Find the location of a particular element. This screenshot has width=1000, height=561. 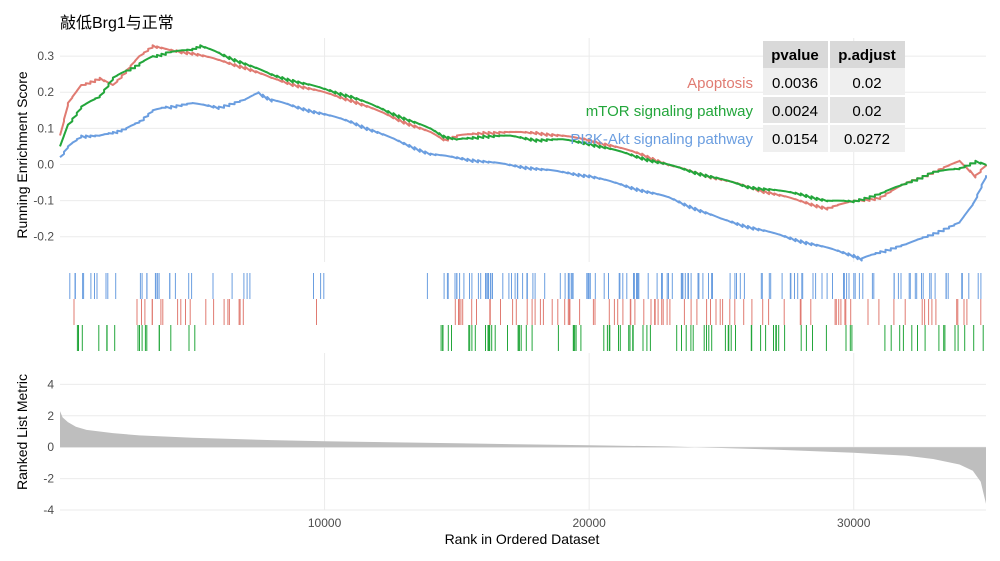

legend-label-apoptosis: Apoptosis is located at coordinates (720, 83).